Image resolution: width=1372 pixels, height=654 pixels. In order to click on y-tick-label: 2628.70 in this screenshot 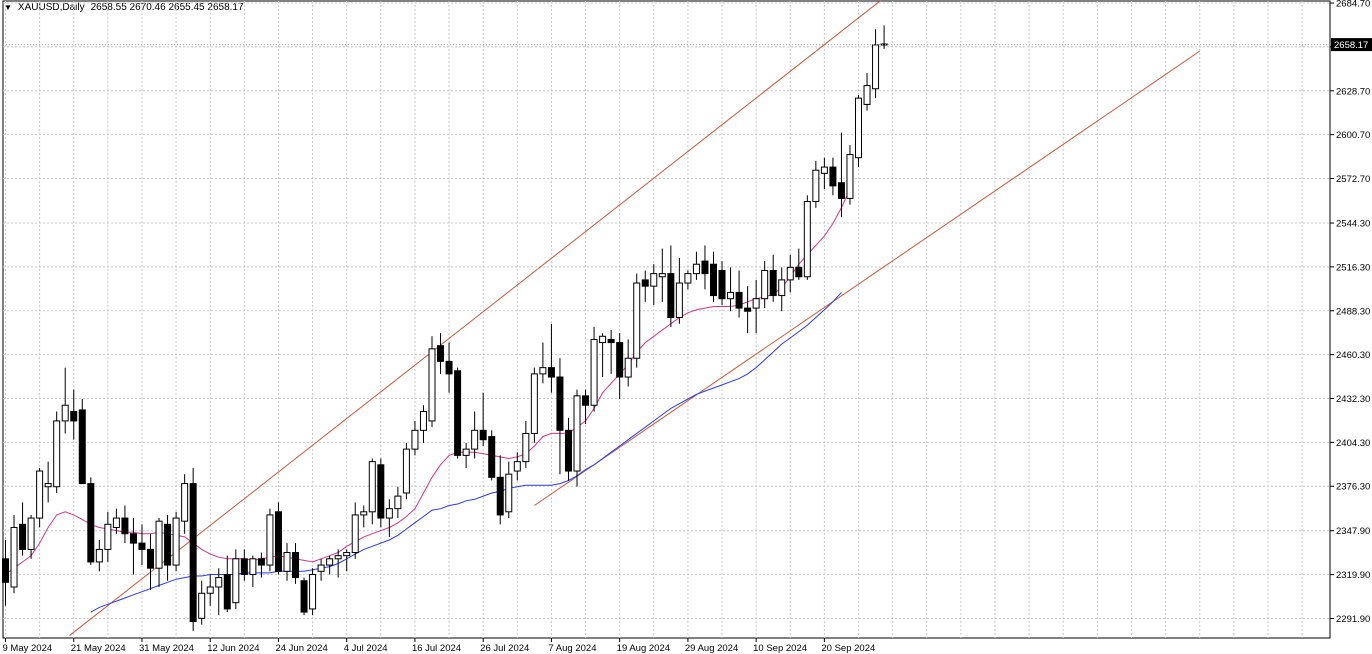, I will do `click(1353, 91)`.